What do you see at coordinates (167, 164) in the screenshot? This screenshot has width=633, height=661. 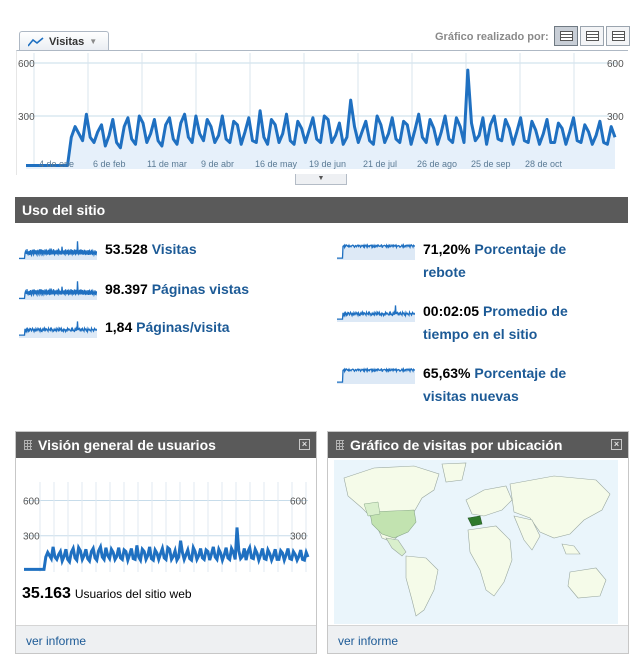 I see `x-tick-label: 11 de mar` at bounding box center [167, 164].